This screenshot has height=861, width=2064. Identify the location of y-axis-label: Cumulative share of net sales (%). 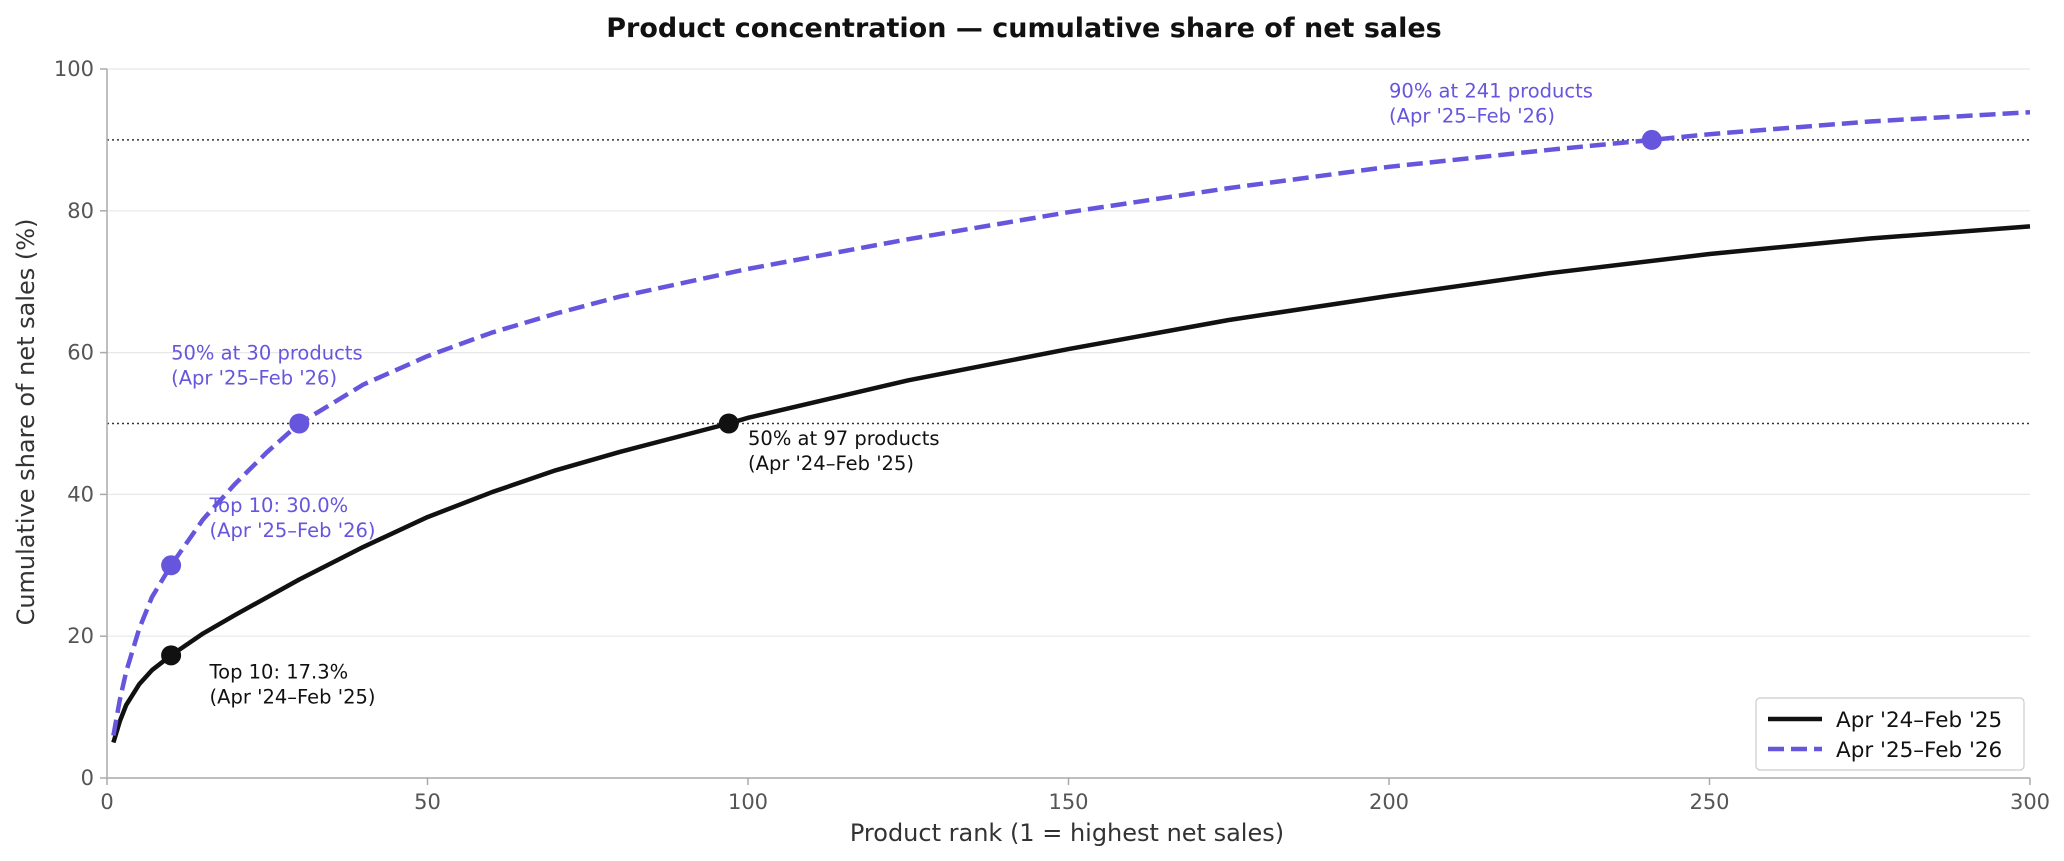
(26, 422).